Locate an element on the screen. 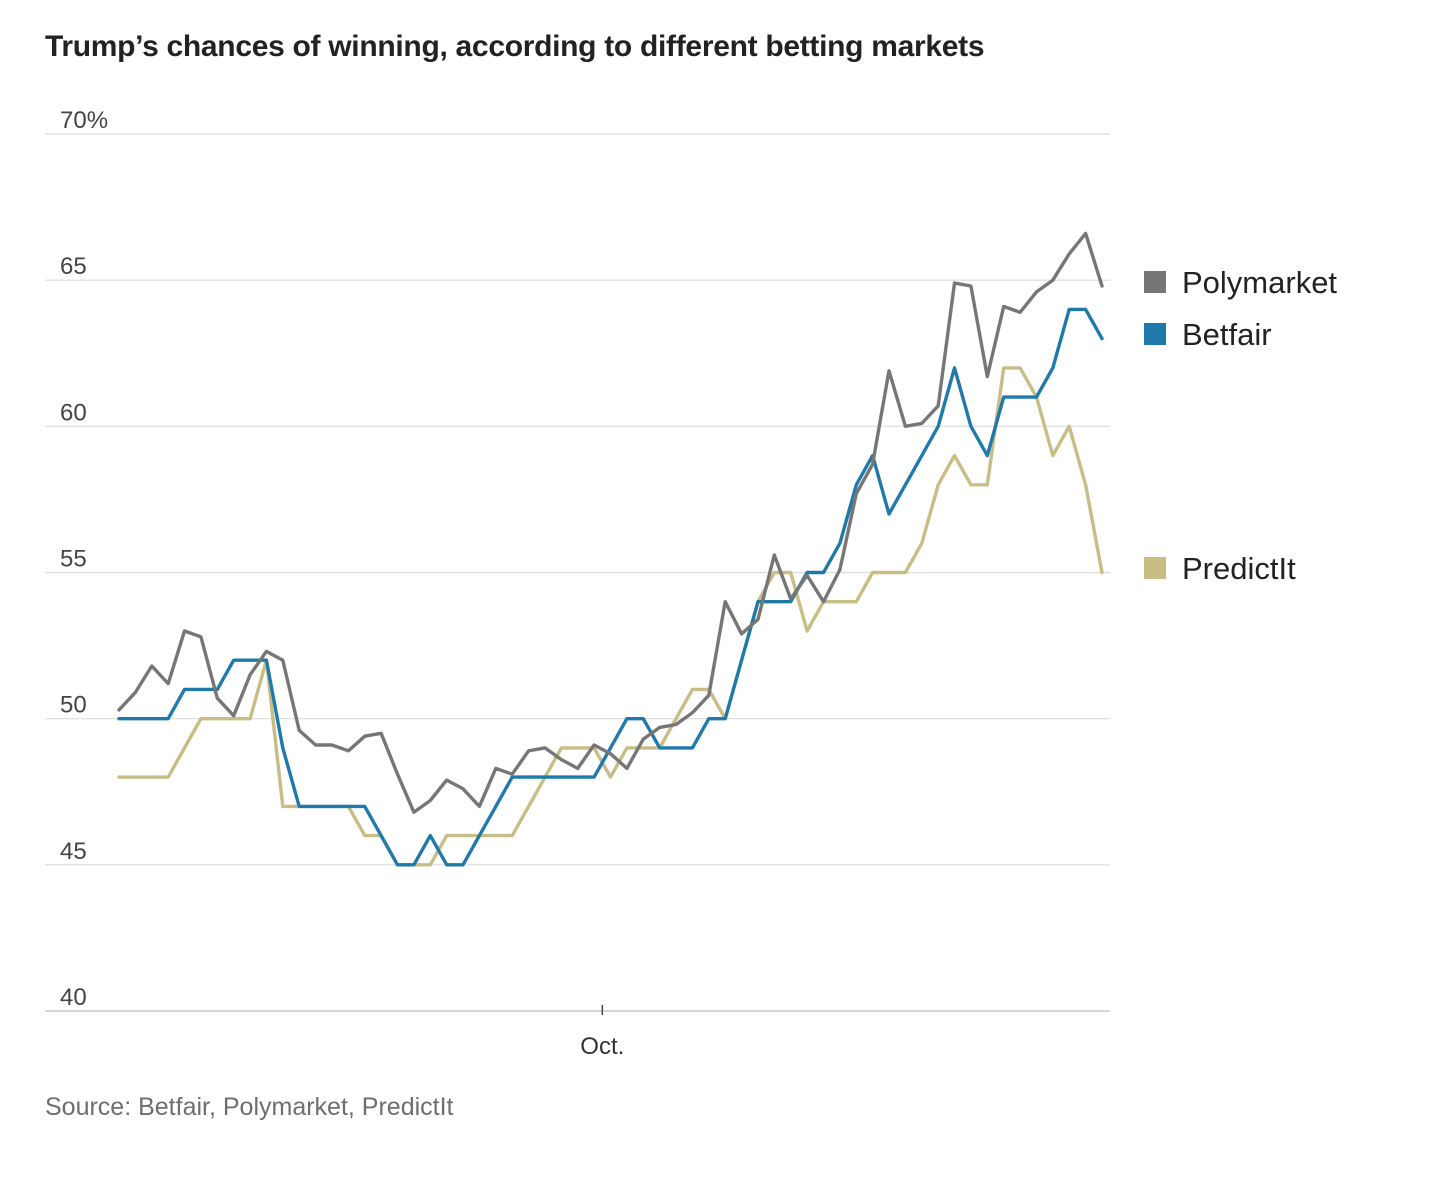 This screenshot has height=1188, width=1454. legend-label-predictit: PredictIt is located at coordinates (1239, 568).